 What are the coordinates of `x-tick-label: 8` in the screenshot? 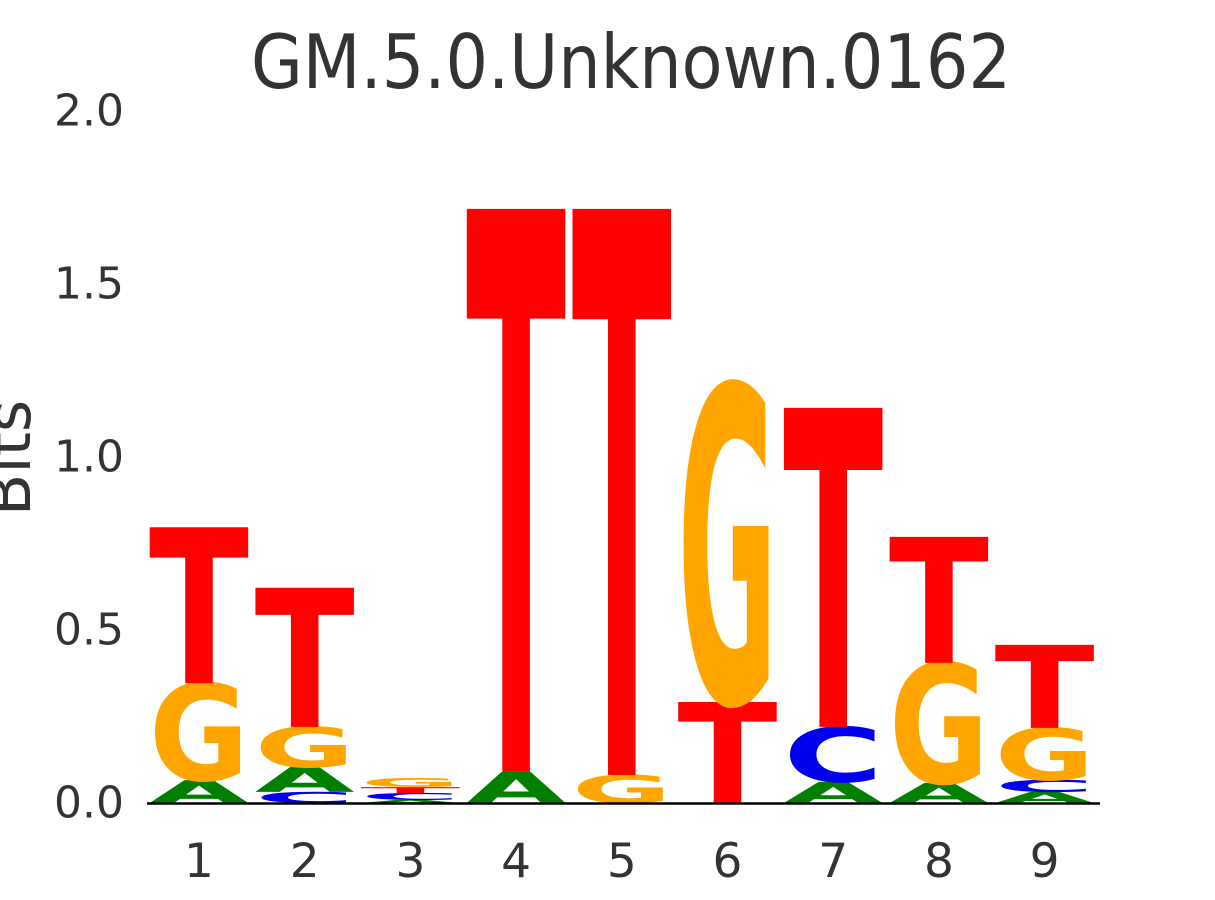 It's located at (939, 861).